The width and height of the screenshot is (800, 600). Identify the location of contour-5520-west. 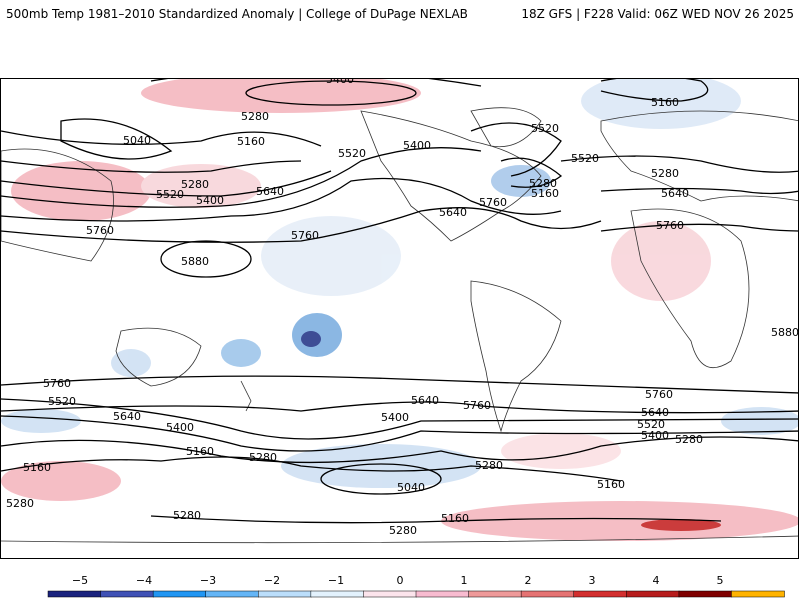
(241, 177).